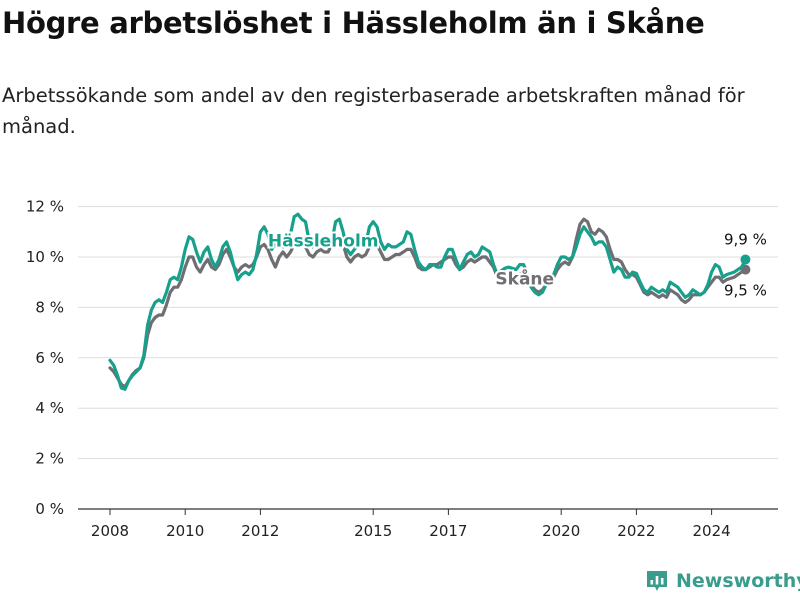 The image size is (800, 600). I want to click on brand-footer: Newsworthy, so click(722, 581).